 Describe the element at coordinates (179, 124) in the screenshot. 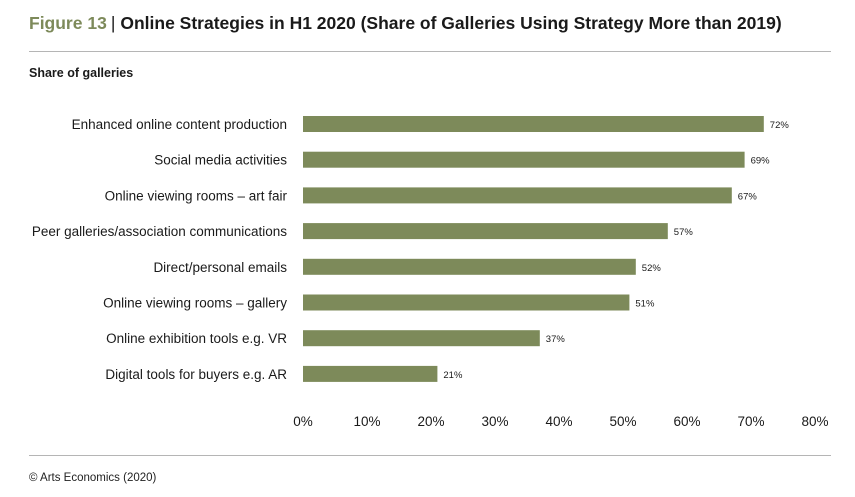

I see `category-label: Enhanced online content production` at that location.